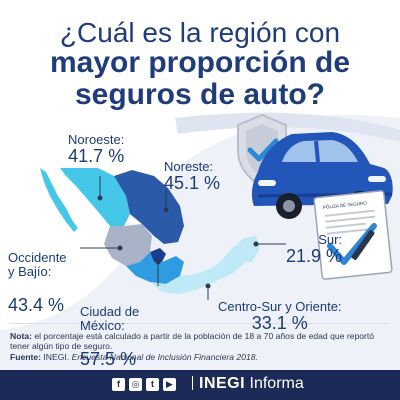 The height and width of the screenshot is (400, 400). What do you see at coordinates (95, 197) in the screenshot?
I see `map-region-noroeste` at bounding box center [95, 197].